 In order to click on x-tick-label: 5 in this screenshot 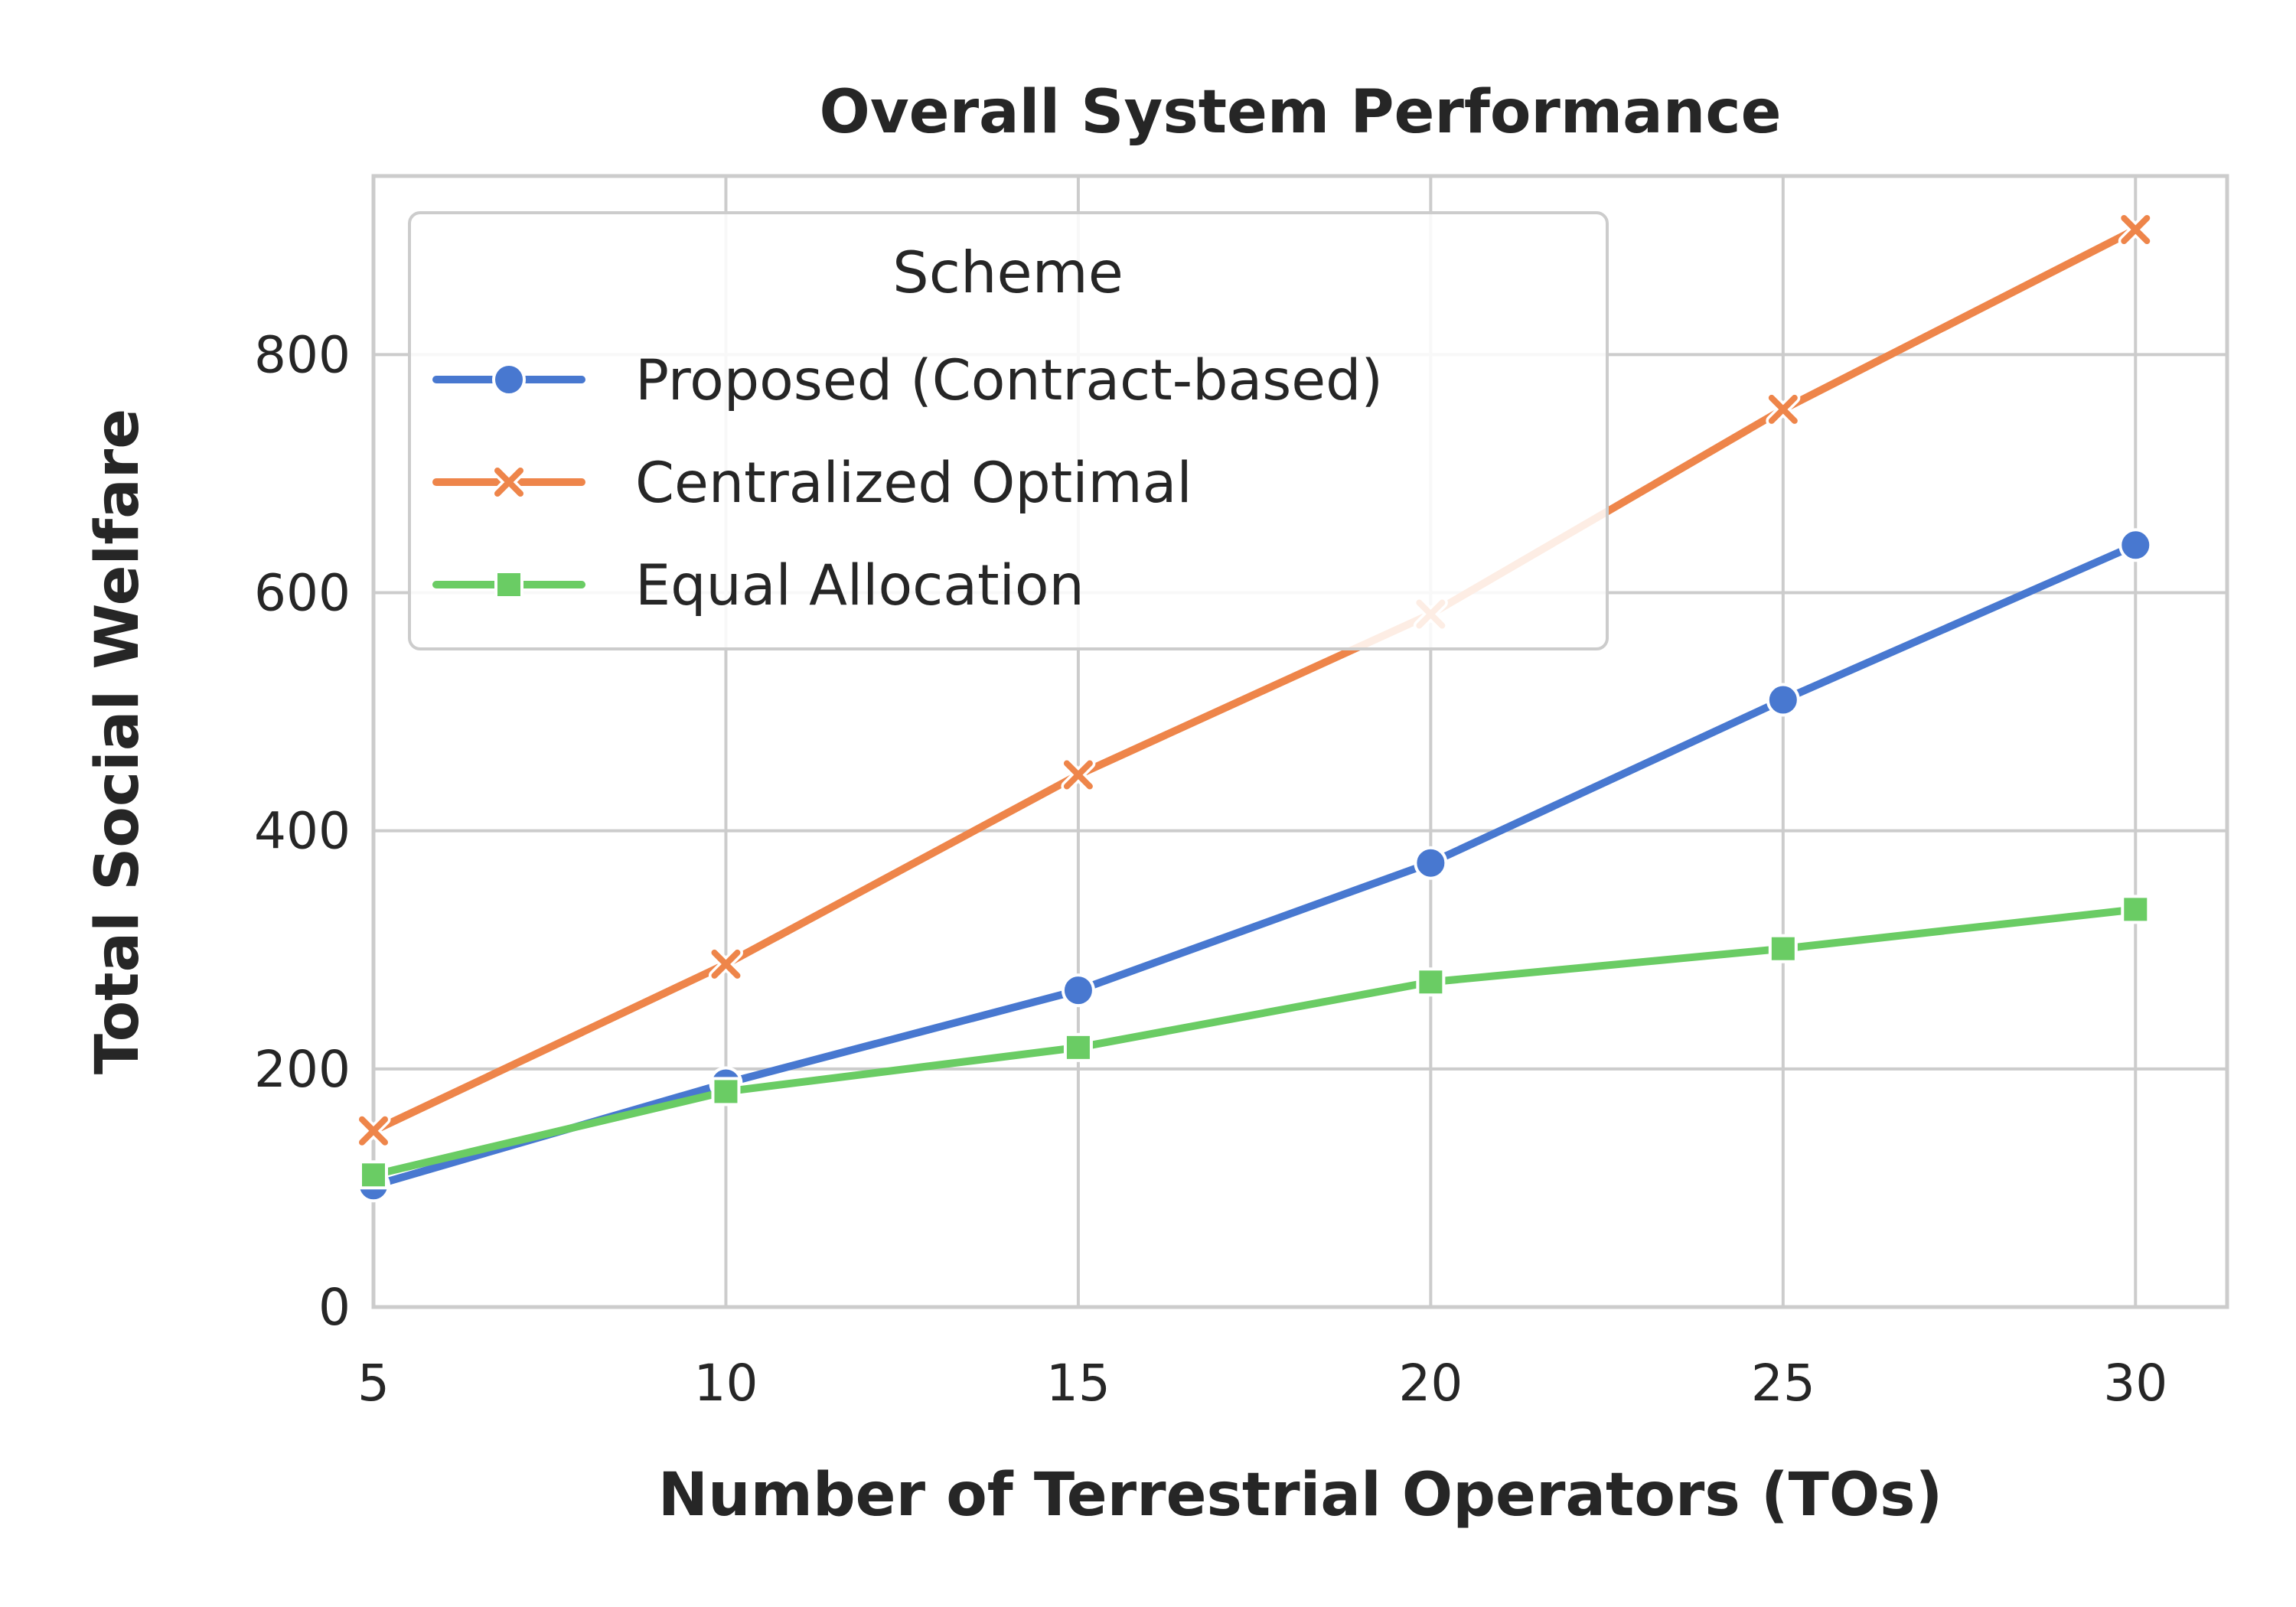, I will do `click(373, 1383)`.